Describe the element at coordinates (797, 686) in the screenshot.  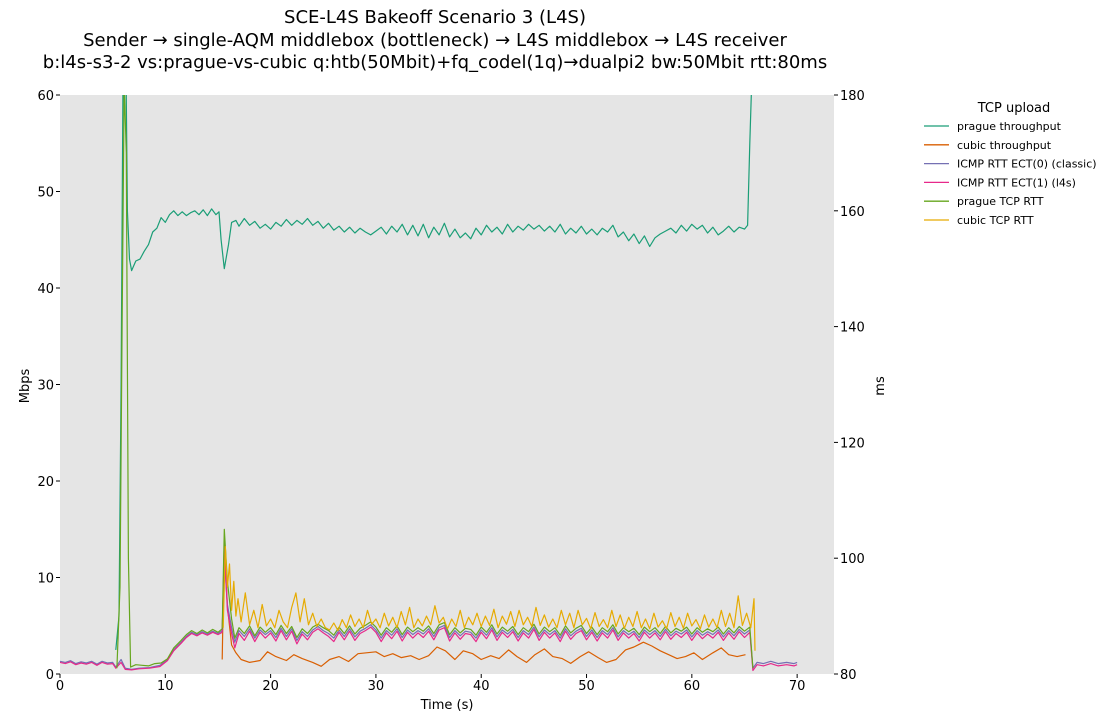
I see `x-tick-label: 70` at that location.